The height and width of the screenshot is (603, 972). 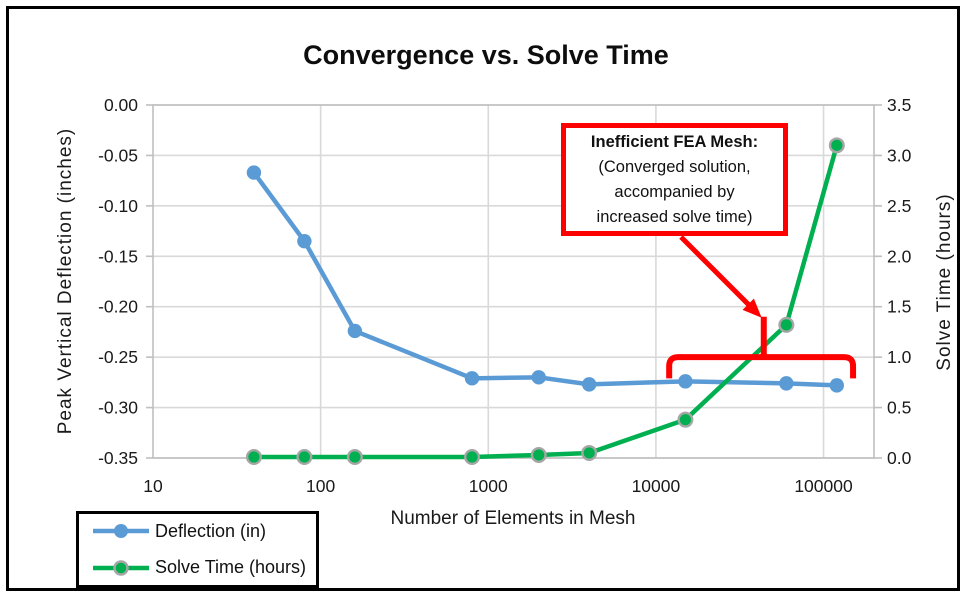 What do you see at coordinates (197, 549) in the screenshot?
I see `legend: Deflection (in) Solve Time (hours)` at bounding box center [197, 549].